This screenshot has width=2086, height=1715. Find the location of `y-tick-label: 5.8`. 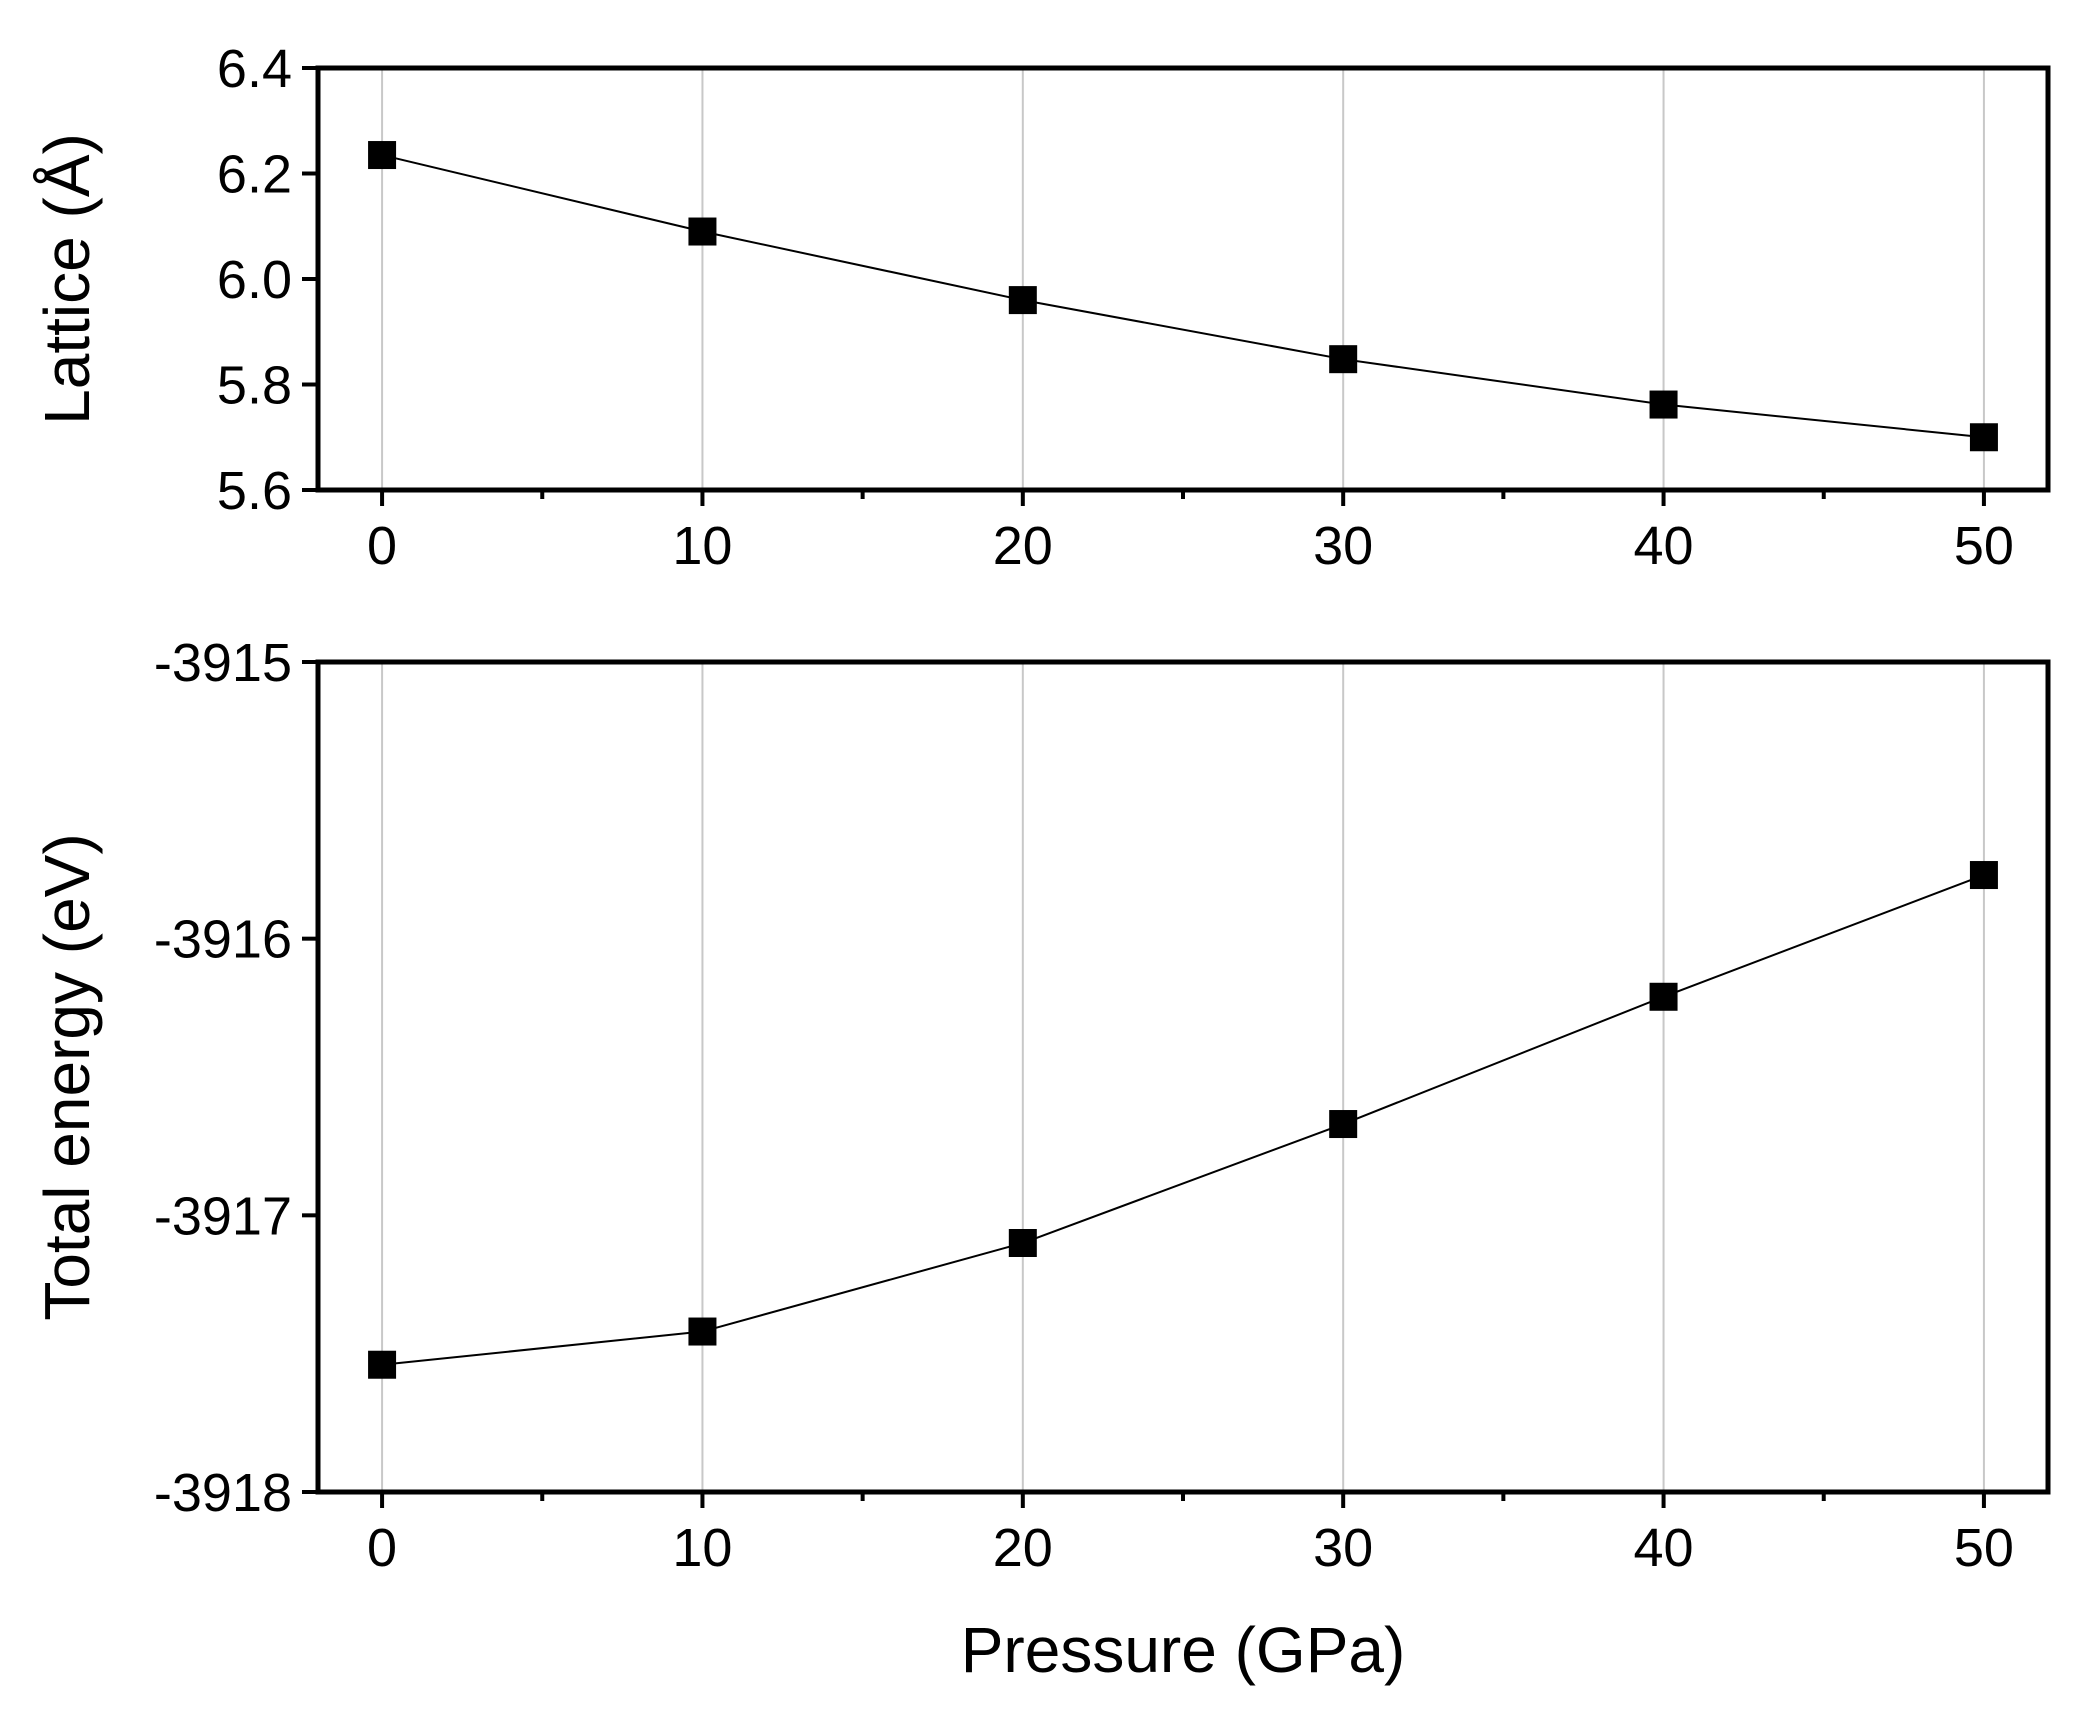

y-tick-label: 5.8 is located at coordinates (254, 386).